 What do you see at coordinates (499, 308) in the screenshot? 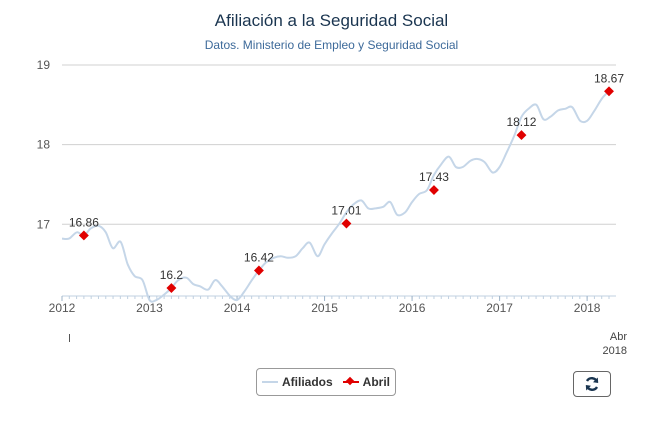
I see `x-tick-label: 2017` at bounding box center [499, 308].